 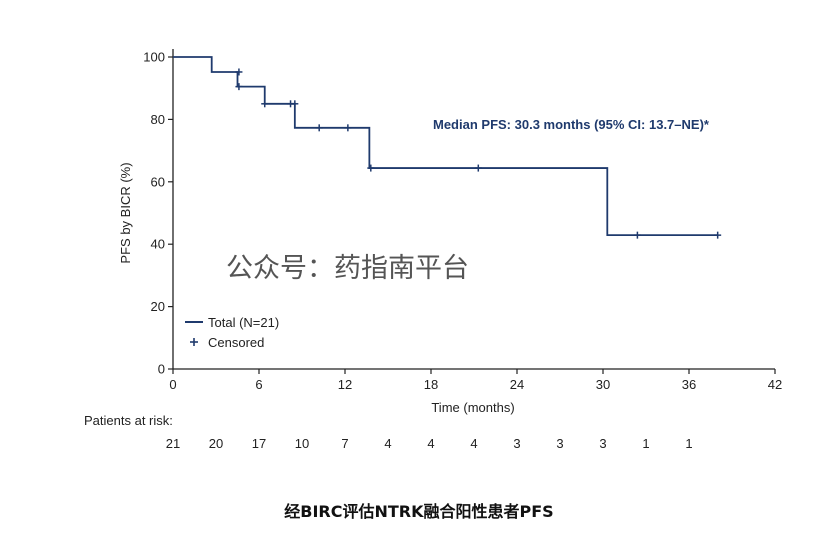 What do you see at coordinates (158, 181) in the screenshot?
I see `y-tick-label: 60` at bounding box center [158, 181].